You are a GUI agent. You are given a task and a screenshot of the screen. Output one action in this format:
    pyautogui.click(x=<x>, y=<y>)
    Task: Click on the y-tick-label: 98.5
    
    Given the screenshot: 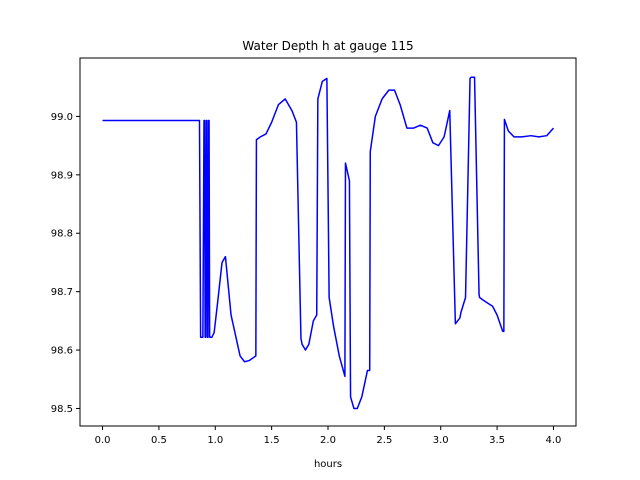 What is the action you would take?
    pyautogui.click(x=62, y=409)
    